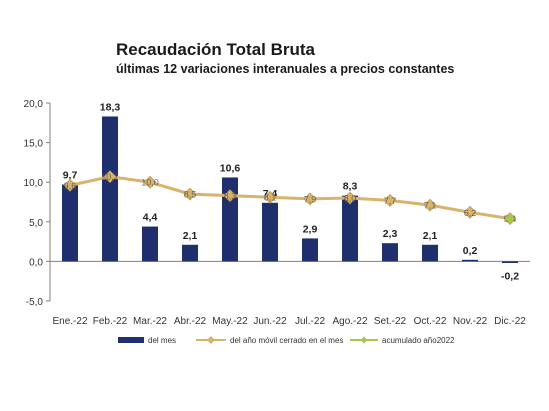 The width and height of the screenshot is (549, 411). I want to click on y-tick-label: 15,0, so click(34, 144).